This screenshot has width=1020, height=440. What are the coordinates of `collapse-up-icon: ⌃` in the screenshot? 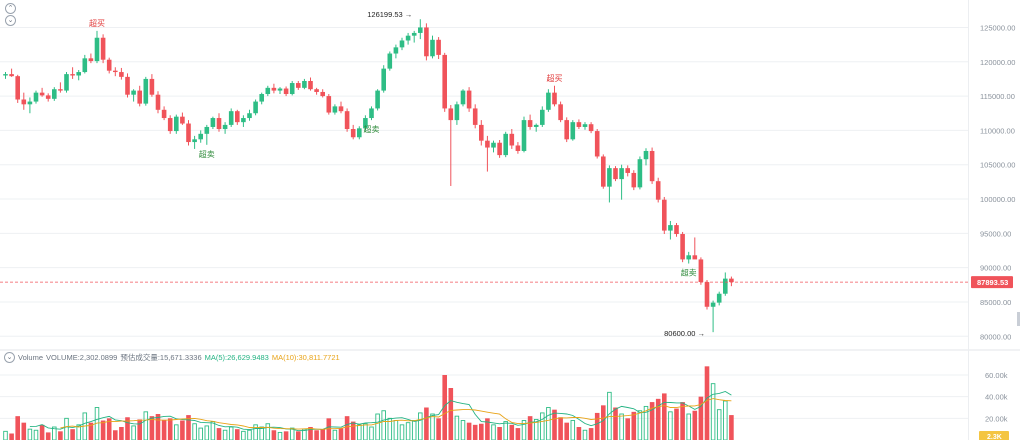 It's located at (10, 8).